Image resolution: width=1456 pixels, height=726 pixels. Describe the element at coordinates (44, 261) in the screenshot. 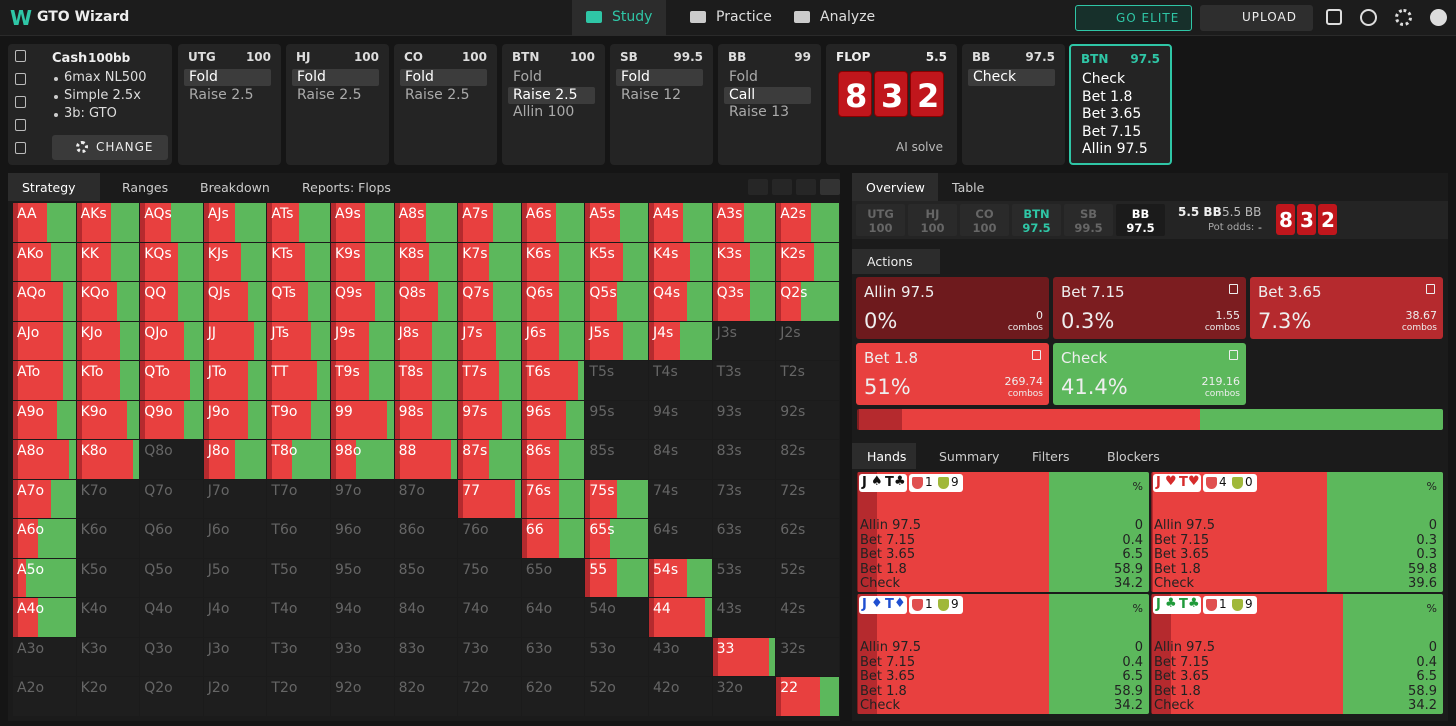

I see `hand-cell: AKo` at that location.